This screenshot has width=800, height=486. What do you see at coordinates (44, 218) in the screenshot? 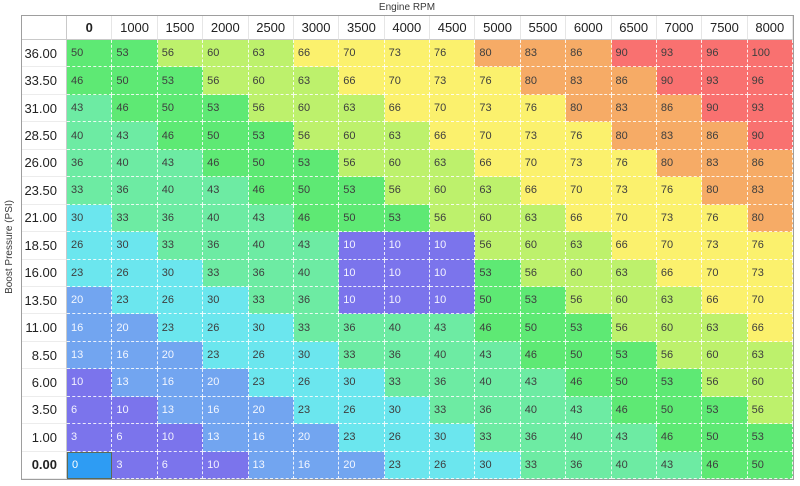
I see `row-header-psi-21.00: 21.00` at bounding box center [44, 218].